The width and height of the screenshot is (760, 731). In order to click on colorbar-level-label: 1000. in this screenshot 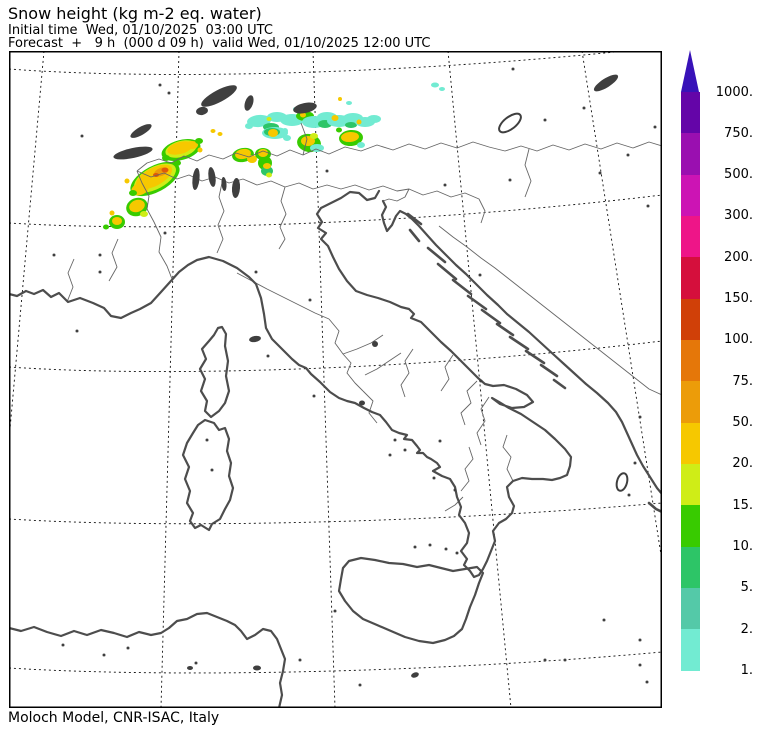, I will do `click(734, 92)`.